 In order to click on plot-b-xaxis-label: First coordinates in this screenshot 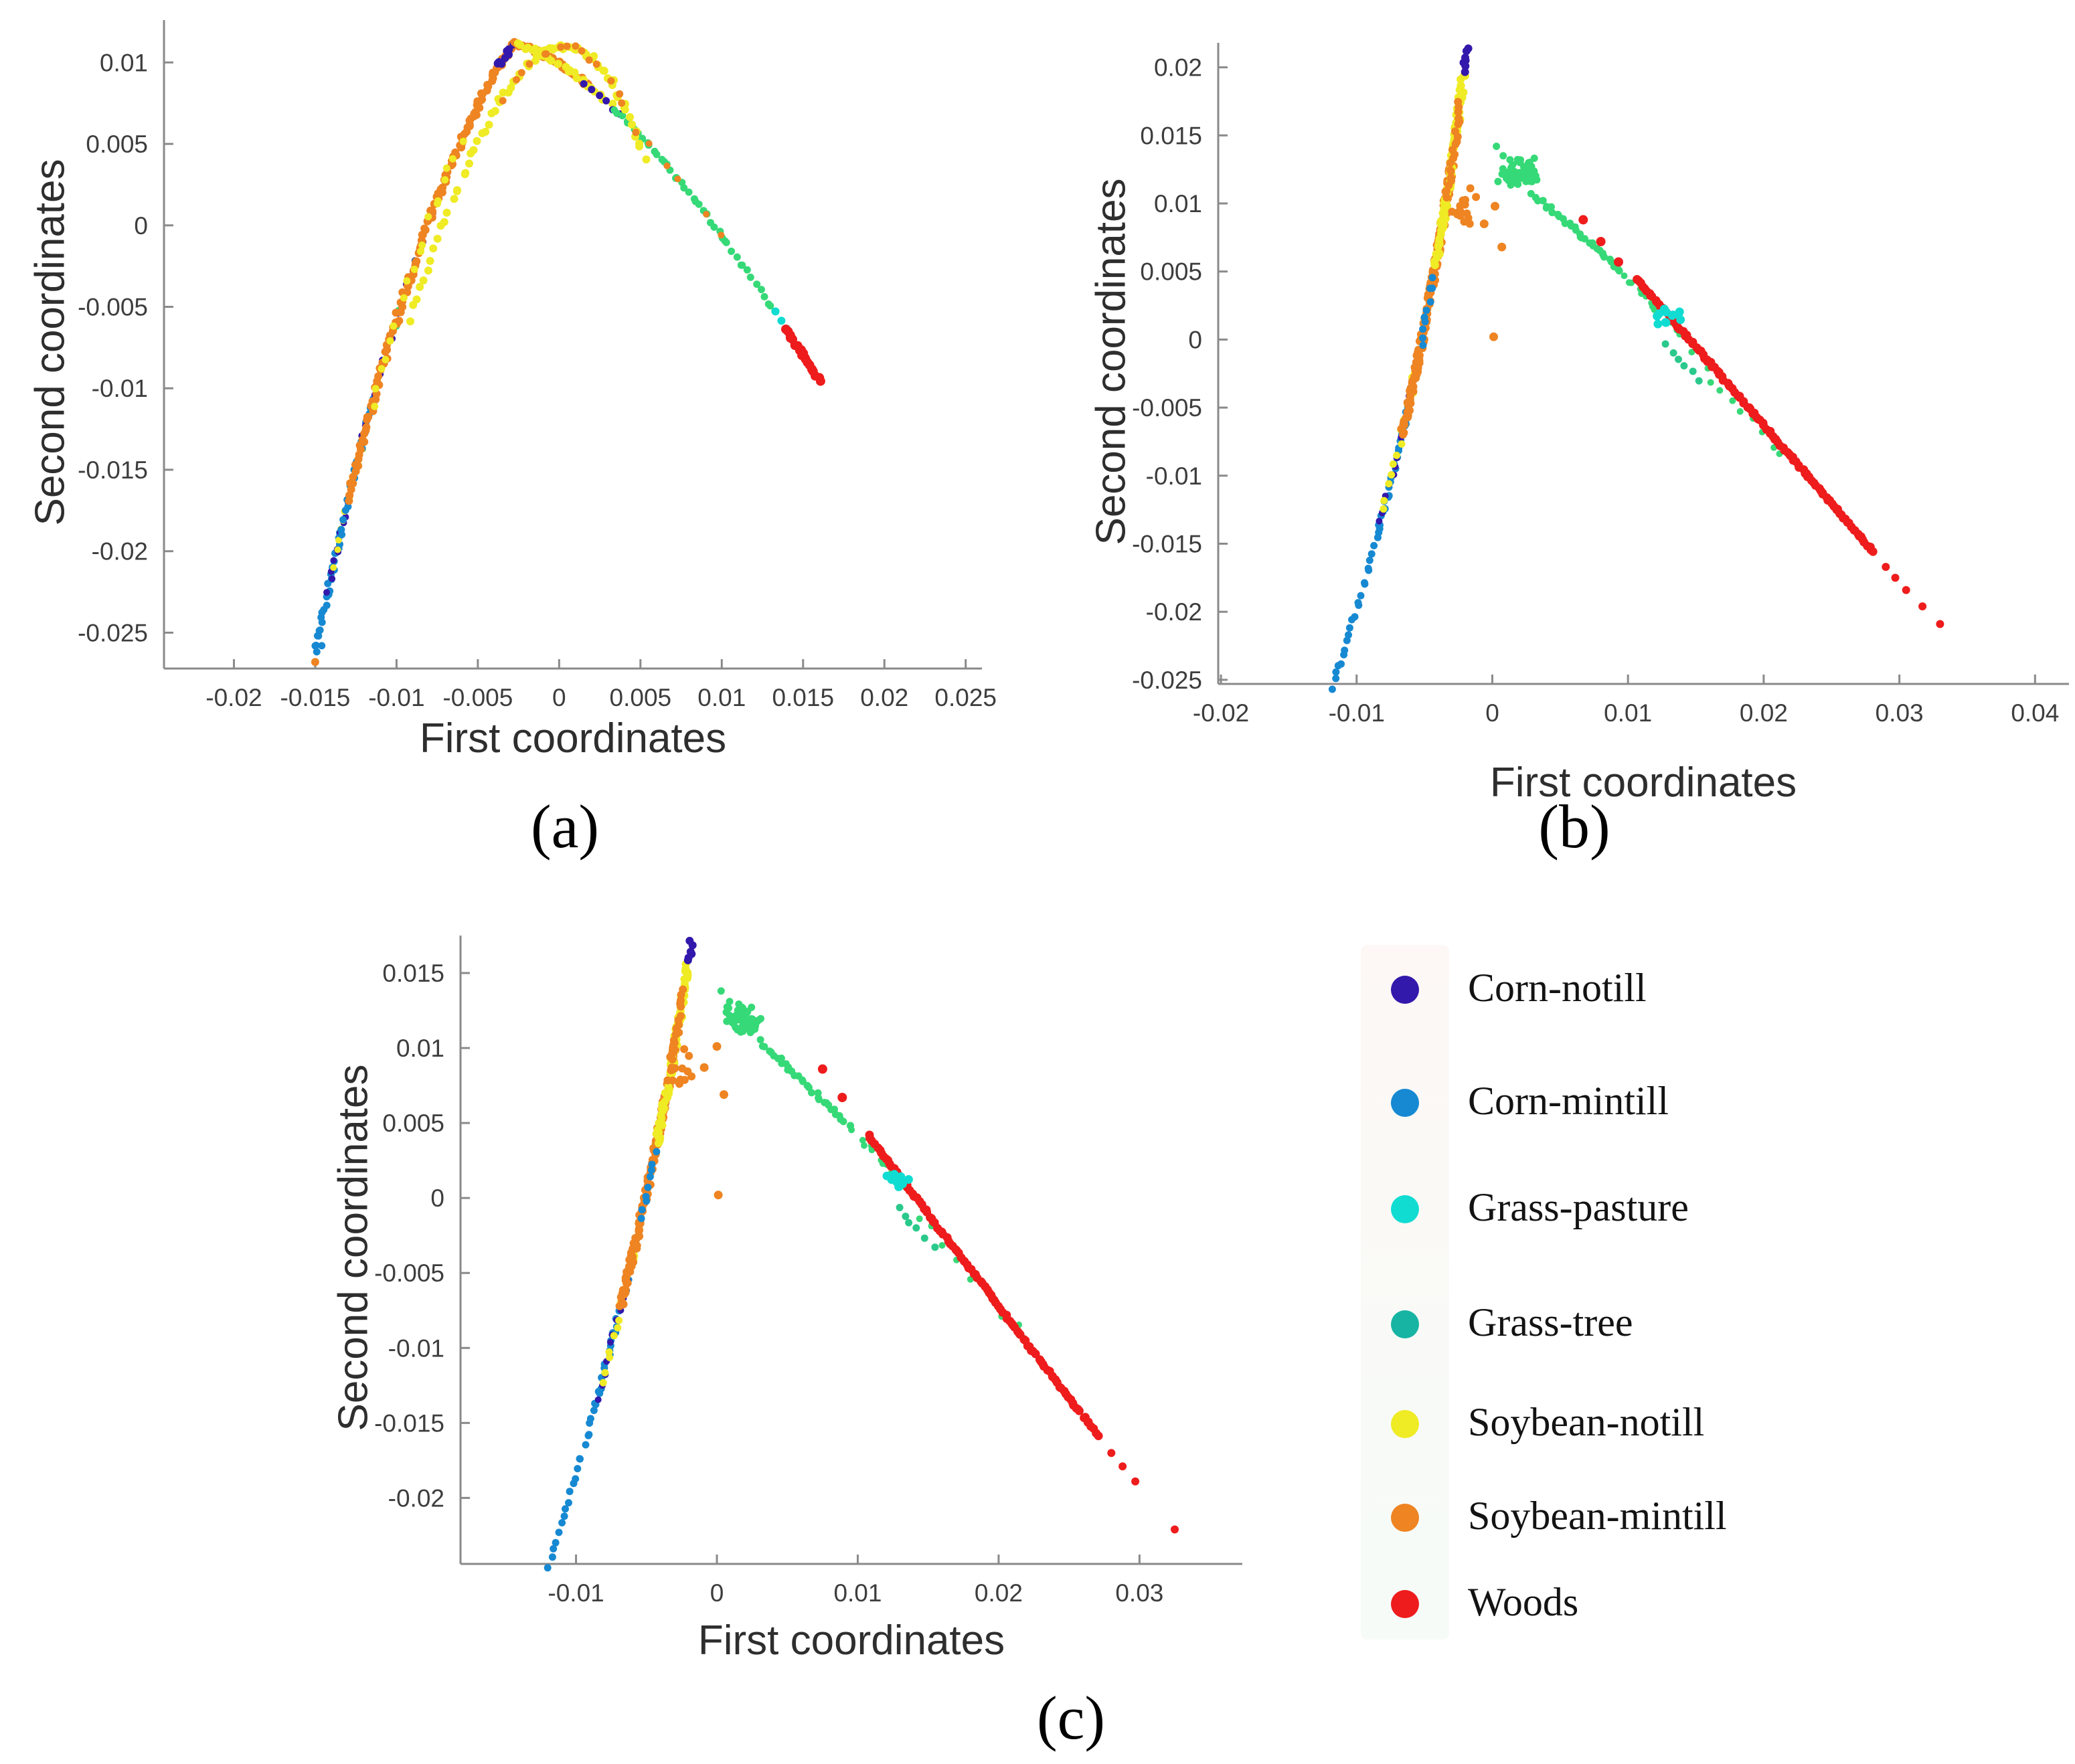, I will do `click(1643, 783)`.